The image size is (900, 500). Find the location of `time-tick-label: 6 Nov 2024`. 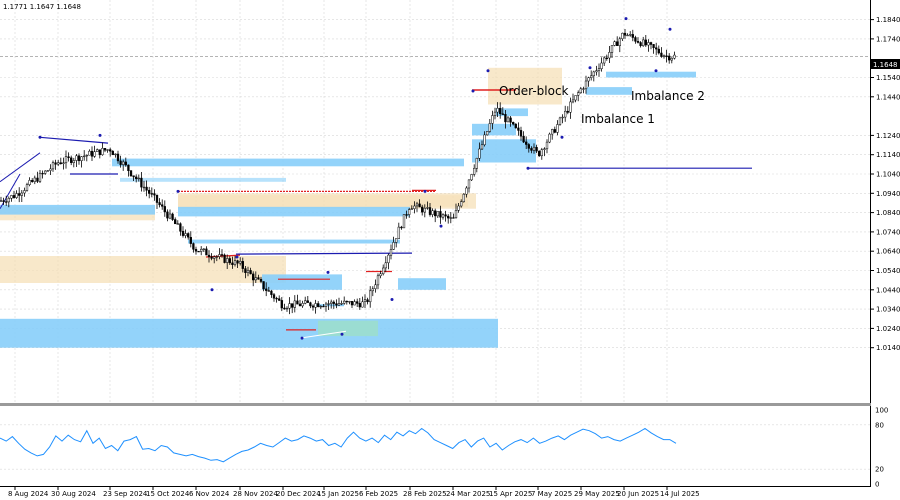

time-tick-label: 6 Nov 2024 is located at coordinates (209, 494).